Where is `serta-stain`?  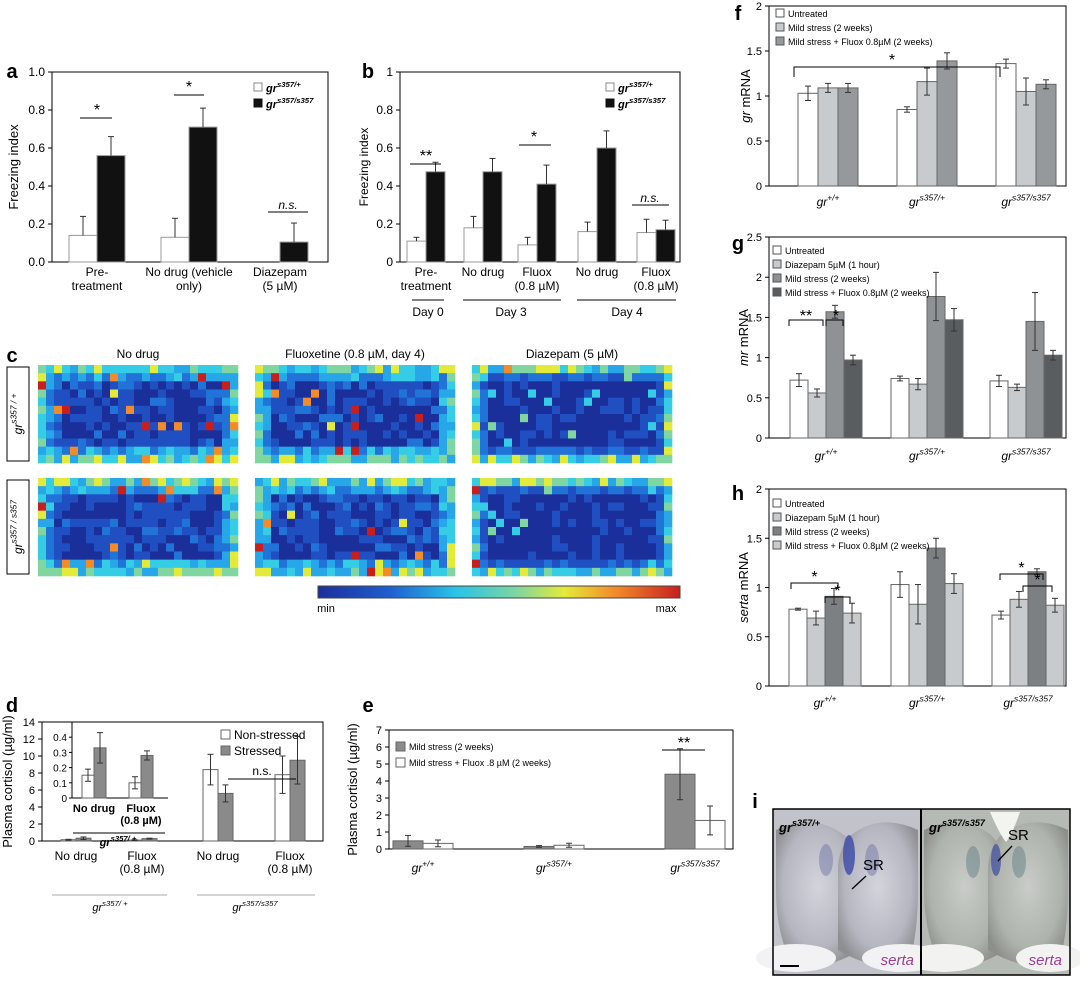
serta-stain is located at coordinates (1019, 862).